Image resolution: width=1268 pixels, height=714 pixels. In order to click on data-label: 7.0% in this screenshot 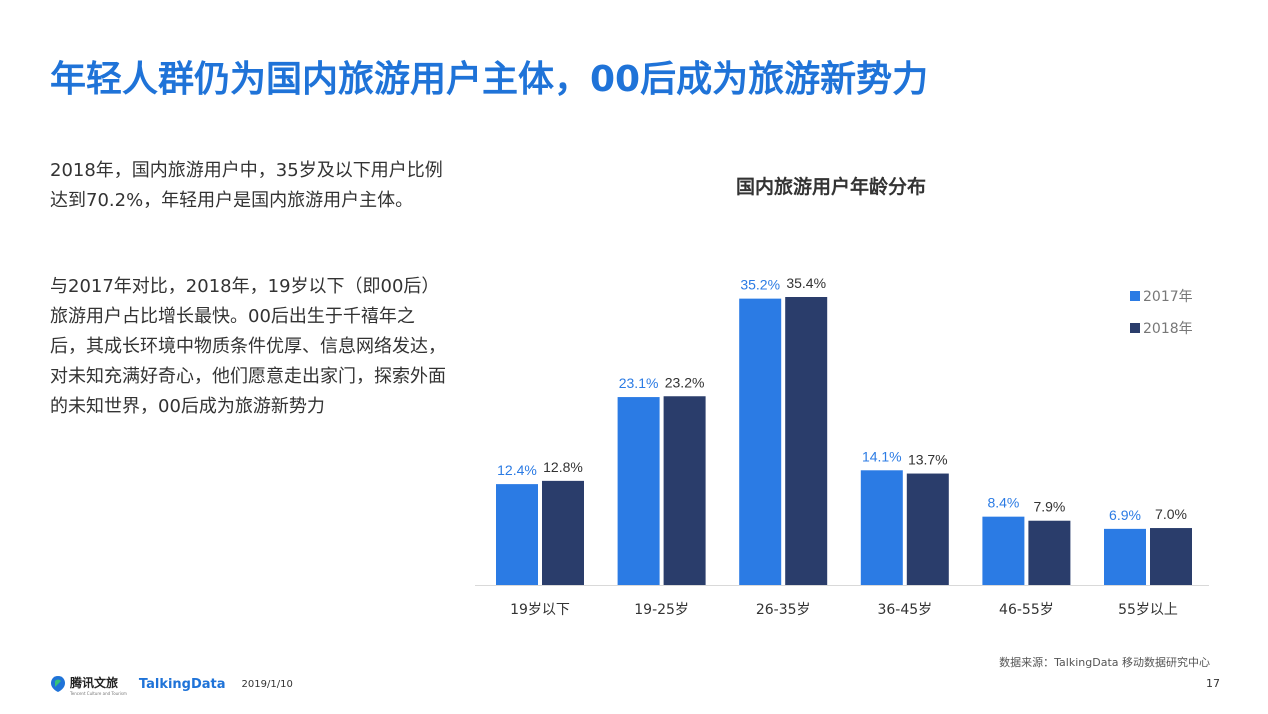, I will do `click(1171, 514)`.